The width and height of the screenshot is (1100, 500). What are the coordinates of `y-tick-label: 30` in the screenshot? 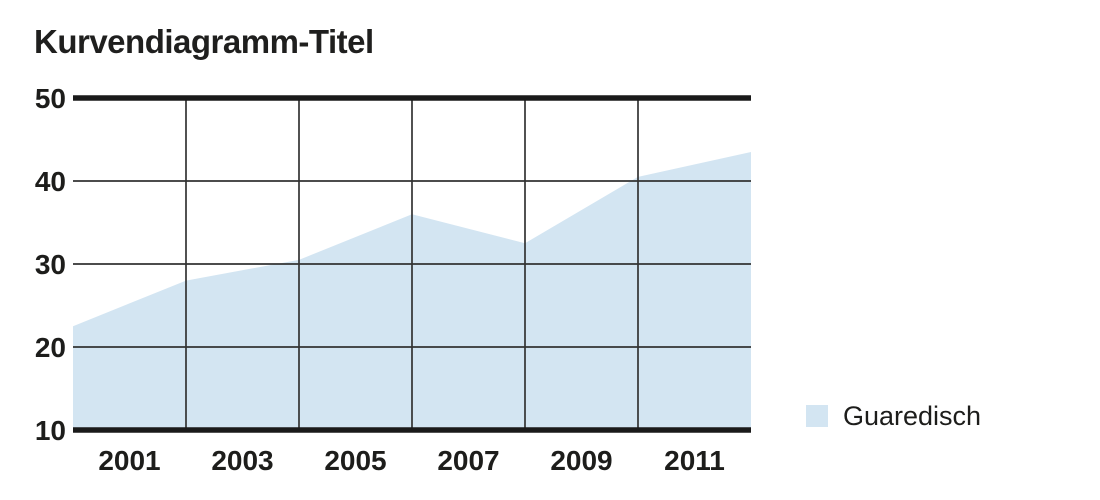 It's located at (50, 264).